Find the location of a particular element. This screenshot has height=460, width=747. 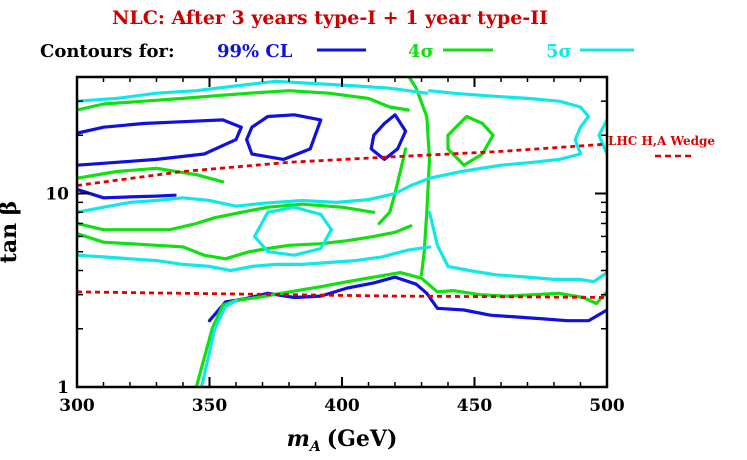

y-tick-label-10: 10 is located at coordinates (57, 194).